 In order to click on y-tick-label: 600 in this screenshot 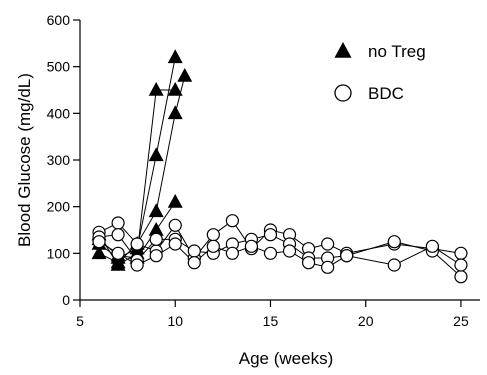, I will do `click(59, 20)`.